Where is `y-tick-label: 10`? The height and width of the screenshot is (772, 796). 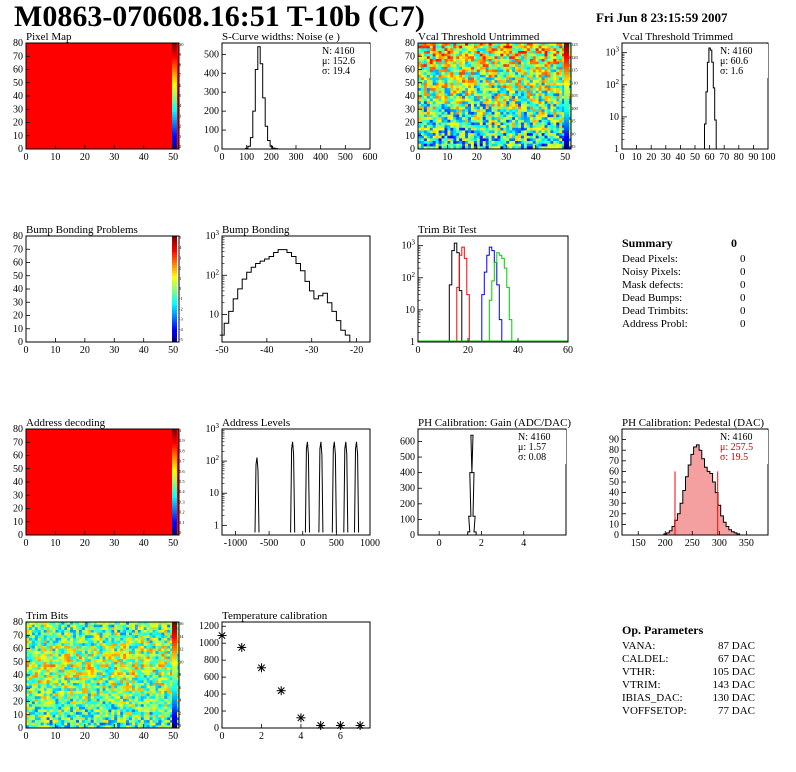 y-tick-label: 10 is located at coordinates (18, 715).